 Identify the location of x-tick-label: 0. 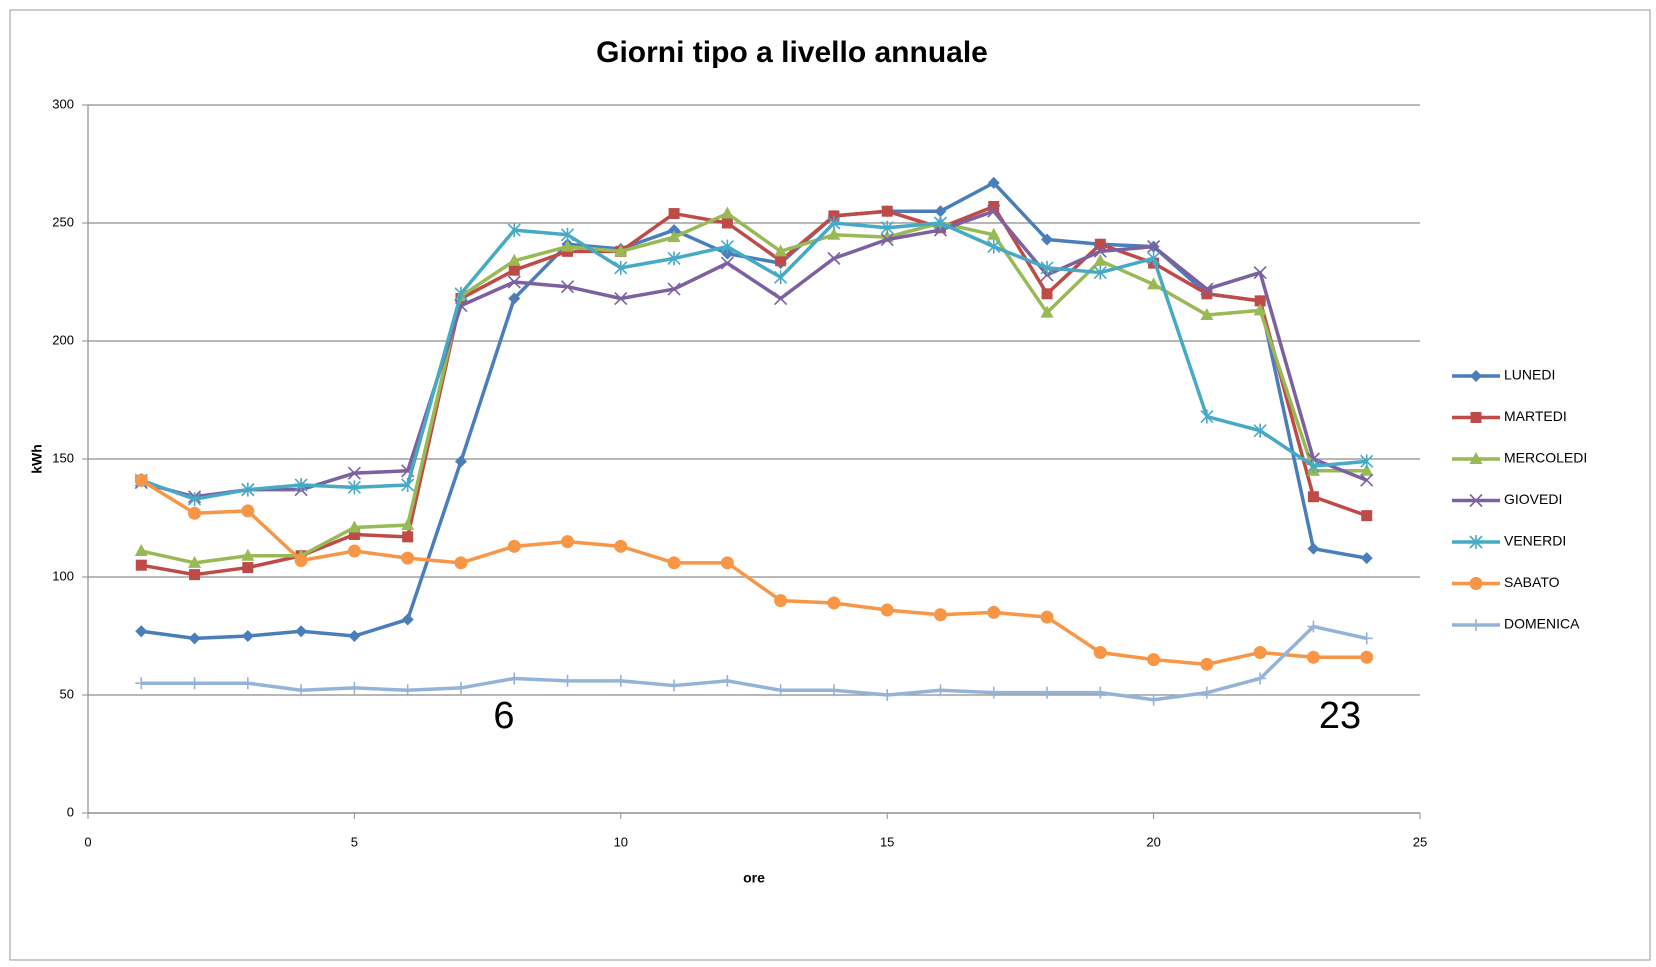
(87, 841).